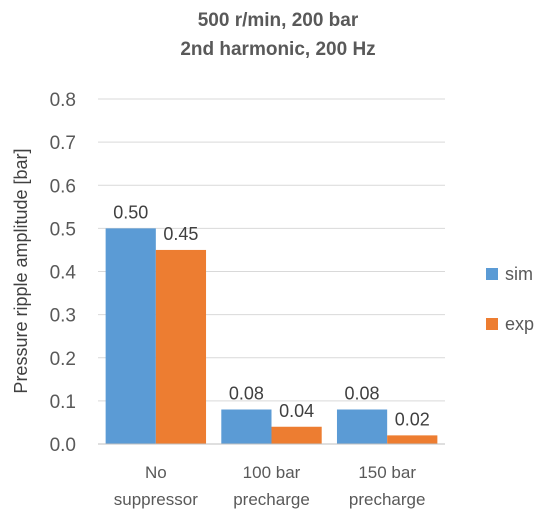  What do you see at coordinates (510, 299) in the screenshot?
I see `legend: sim exp` at bounding box center [510, 299].